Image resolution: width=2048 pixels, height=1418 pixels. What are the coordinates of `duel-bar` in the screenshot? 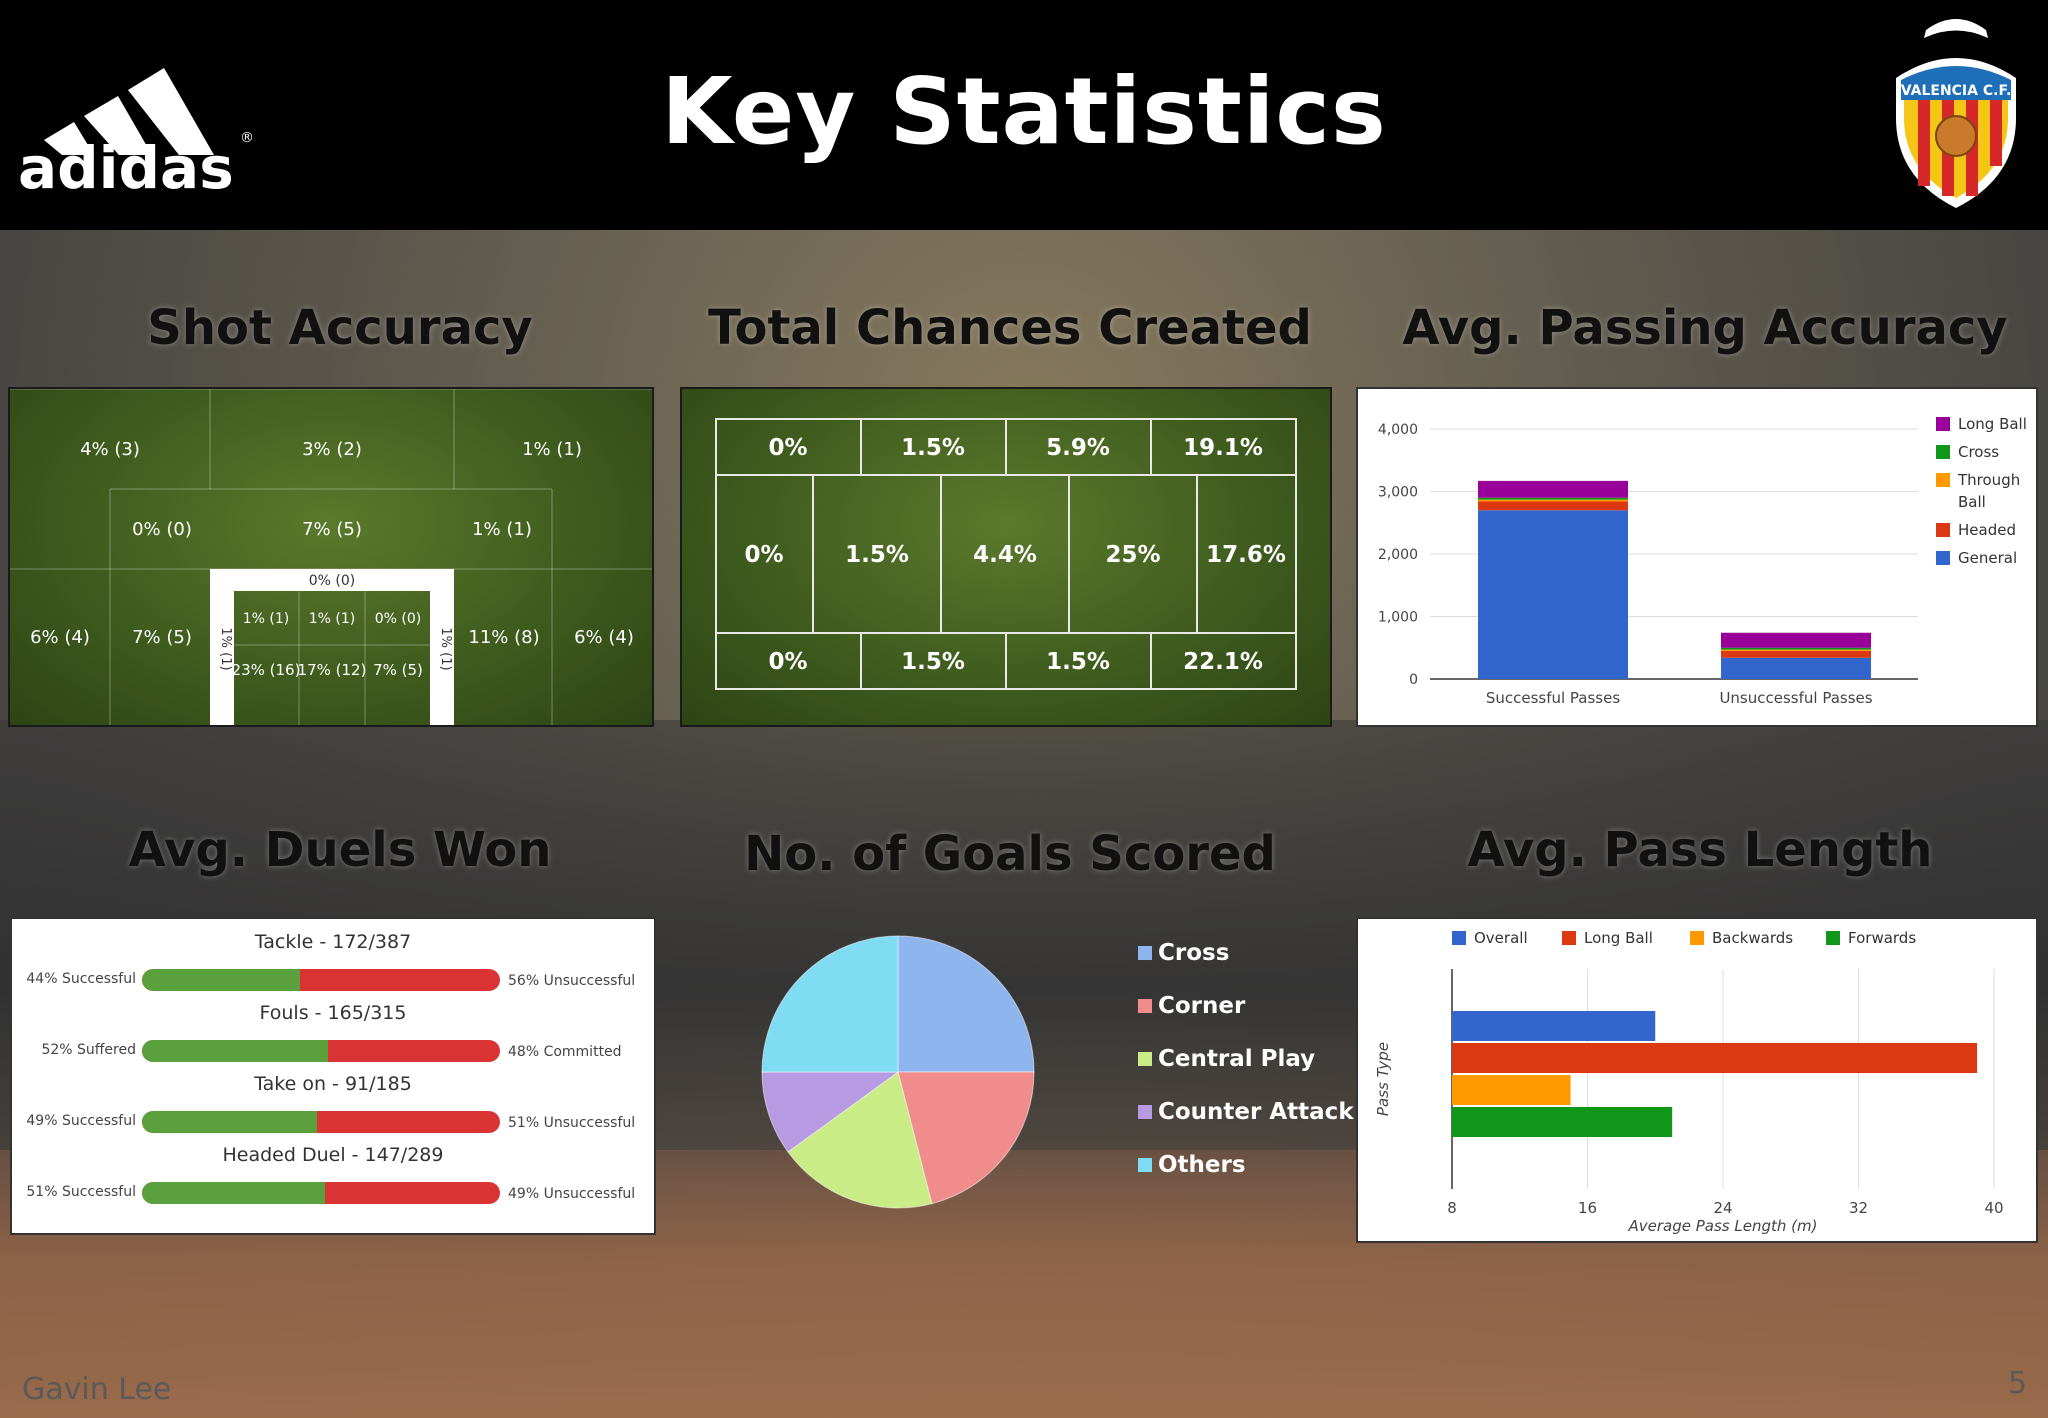 It's located at (321, 1193).